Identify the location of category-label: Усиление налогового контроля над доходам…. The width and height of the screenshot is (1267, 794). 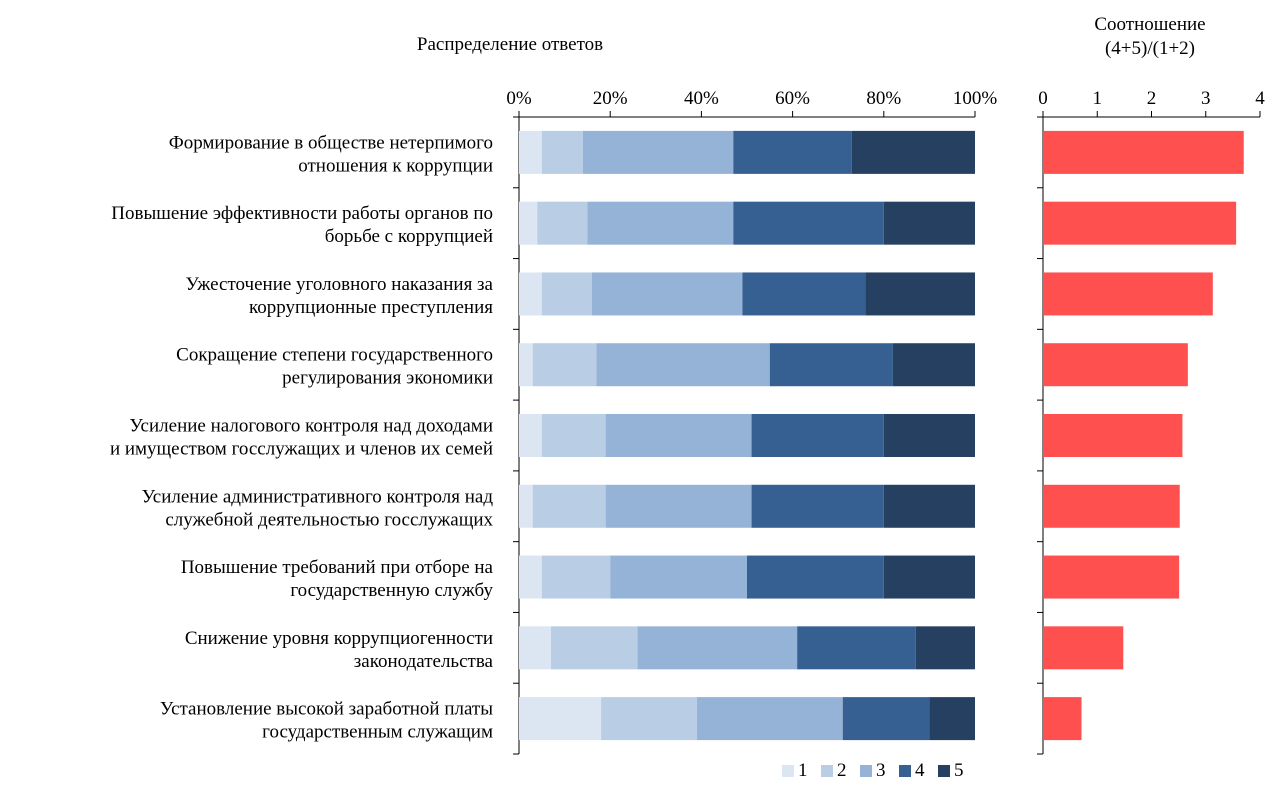
(301, 438).